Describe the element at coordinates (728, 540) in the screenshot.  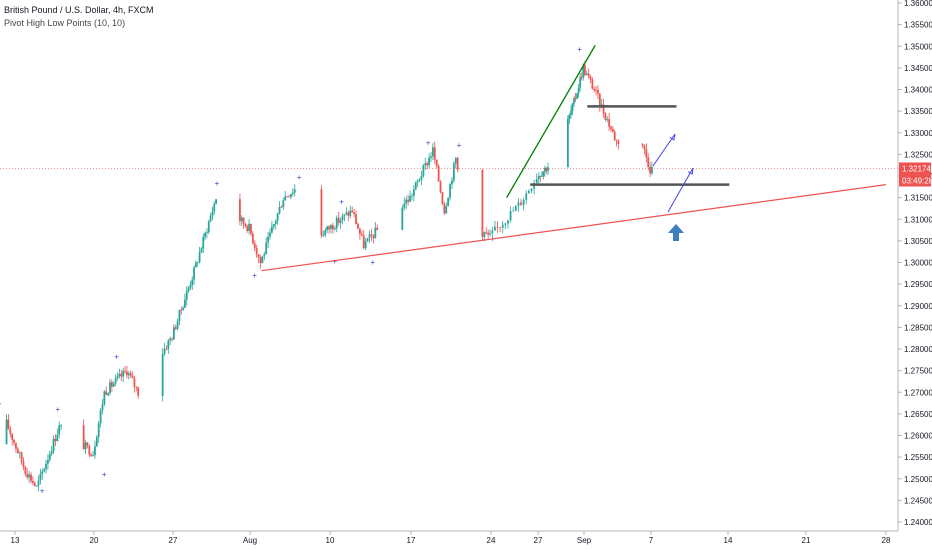
I see `x-tick-label: 14` at that location.